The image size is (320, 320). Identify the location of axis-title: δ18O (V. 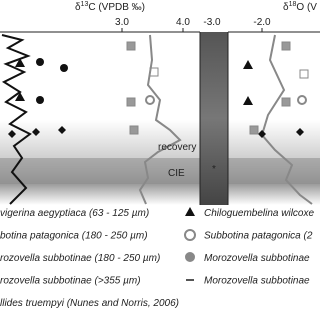
(300, 7).